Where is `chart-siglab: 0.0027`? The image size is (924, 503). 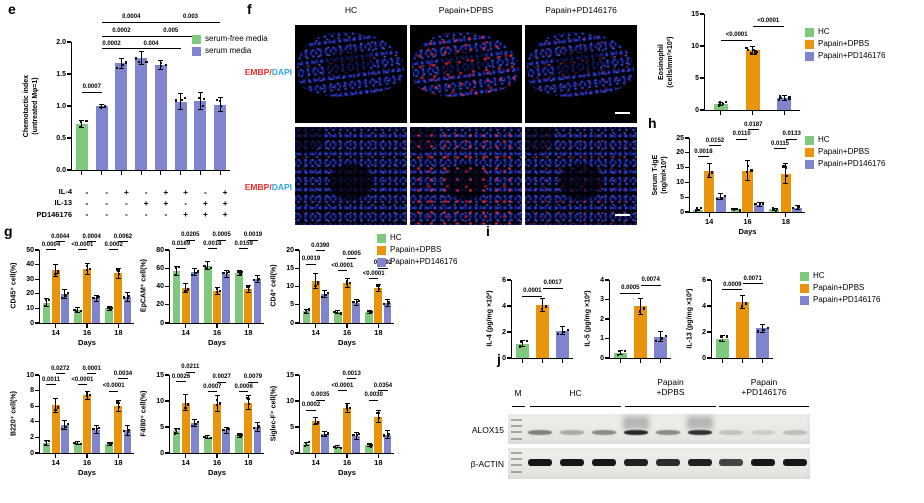
chart-siglab: 0.0027 is located at coordinates (221, 377).